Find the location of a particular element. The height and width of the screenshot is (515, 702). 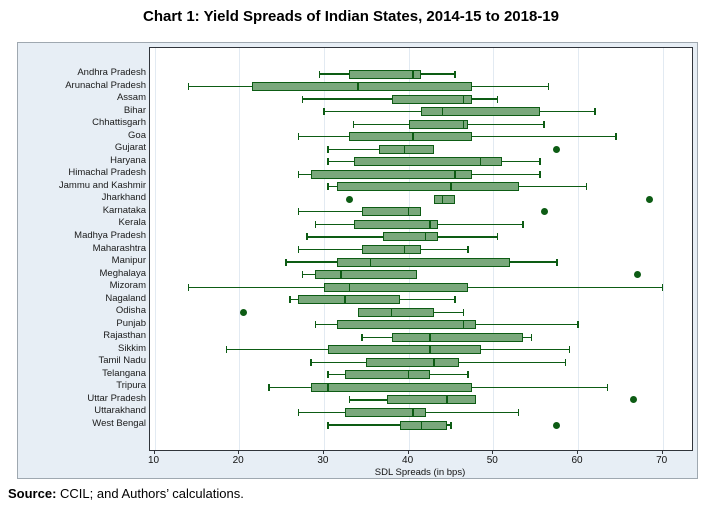

y-axis-label: Kerala is located at coordinates (132, 223).